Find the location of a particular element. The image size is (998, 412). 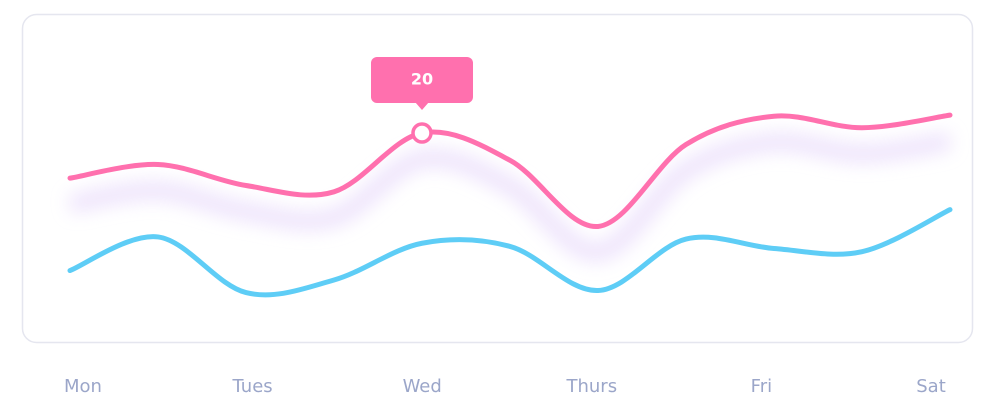

tooltip-value: 20 is located at coordinates (422, 79).